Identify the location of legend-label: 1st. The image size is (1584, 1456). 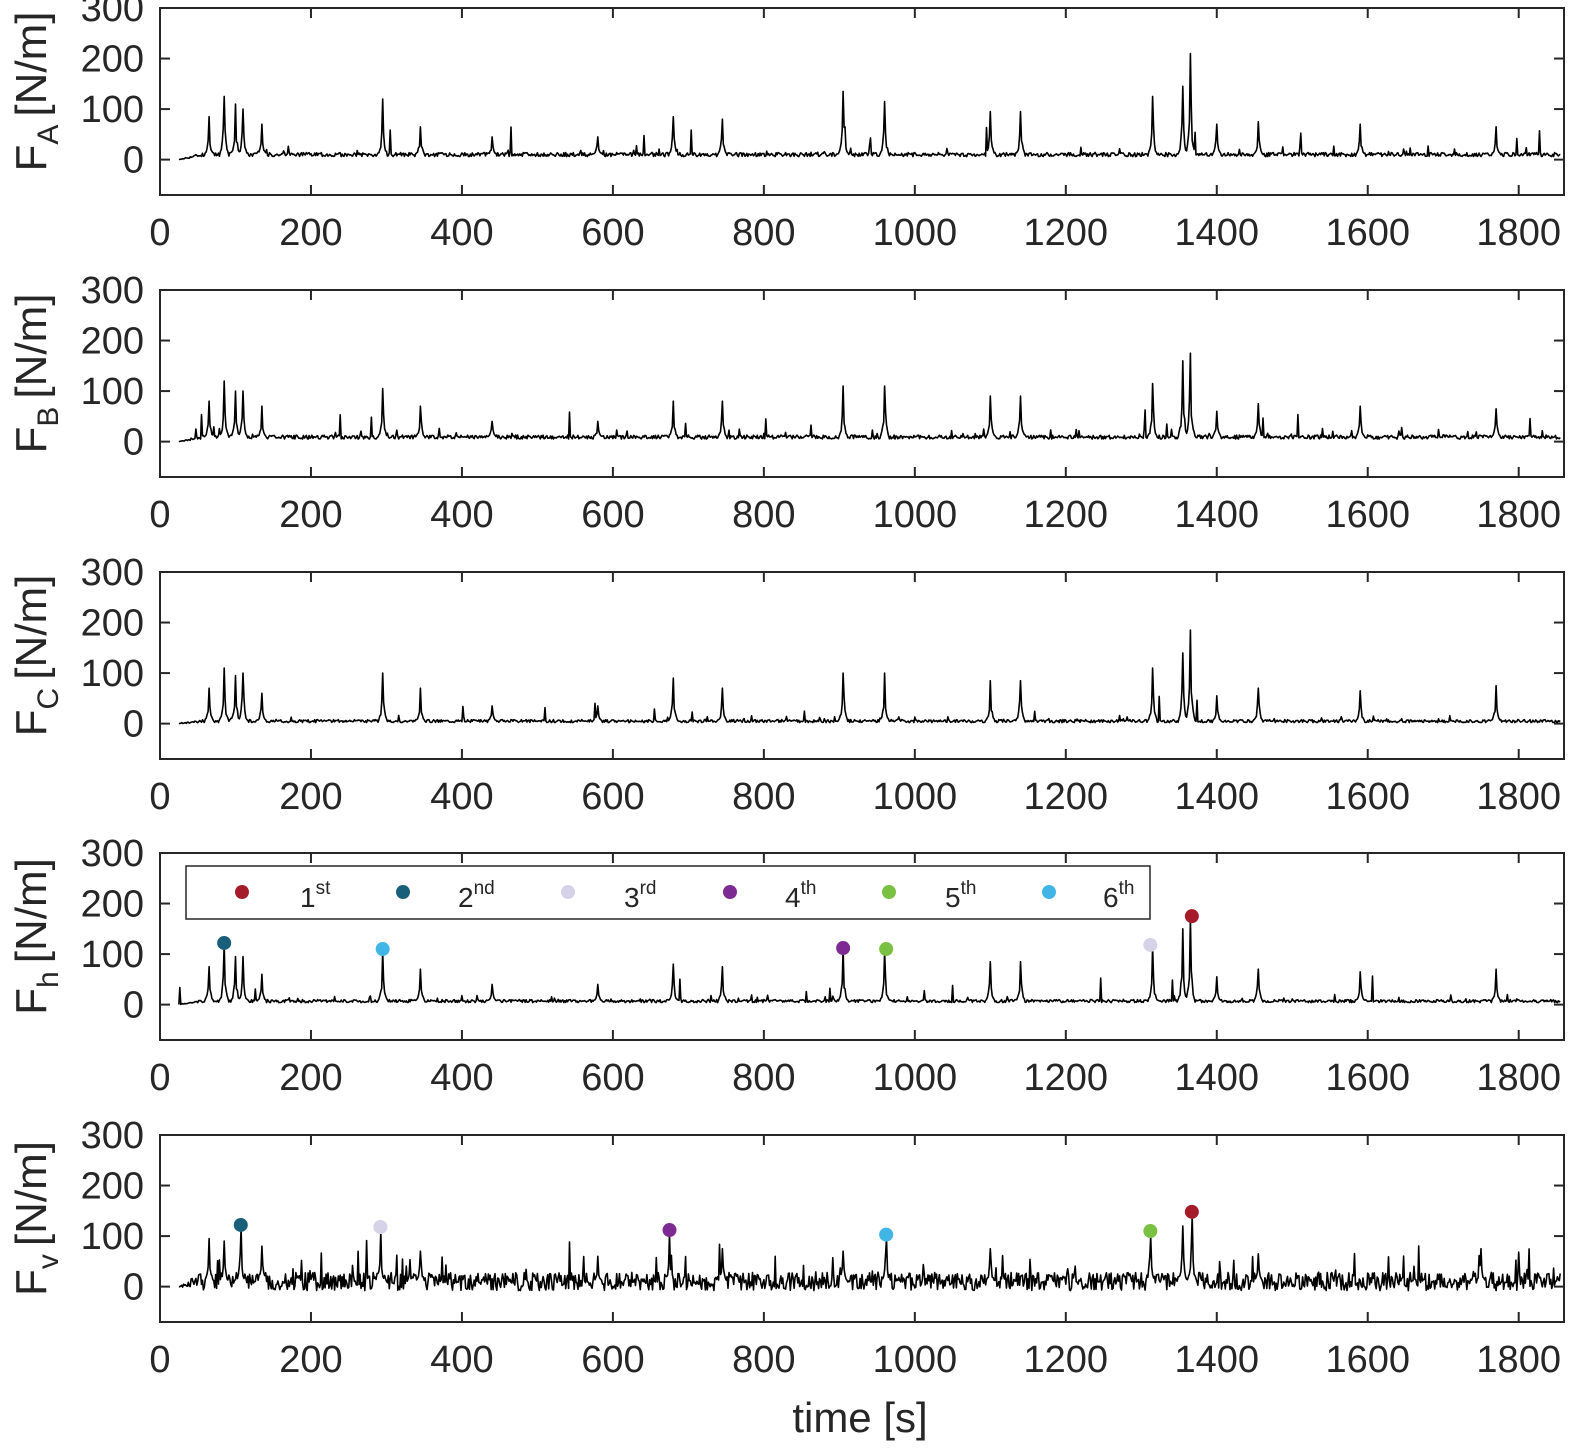
(315, 895).